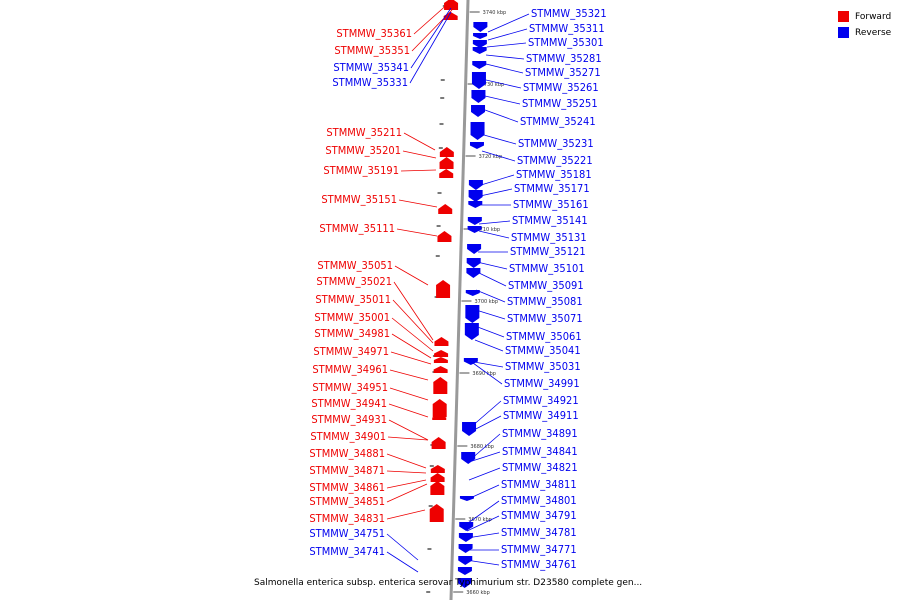  Describe the element at coordinates (484, 374) in the screenshot. I see `tick-label: 3690 kbp` at that location.